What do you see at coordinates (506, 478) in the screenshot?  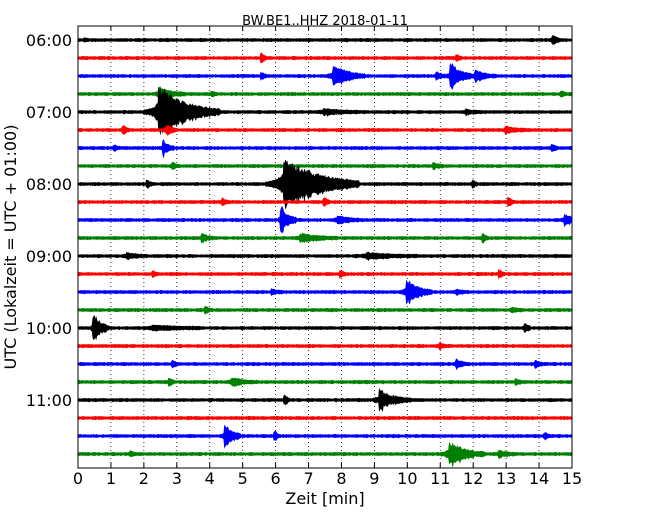 I see `x-tick-label: 13` at bounding box center [506, 478].